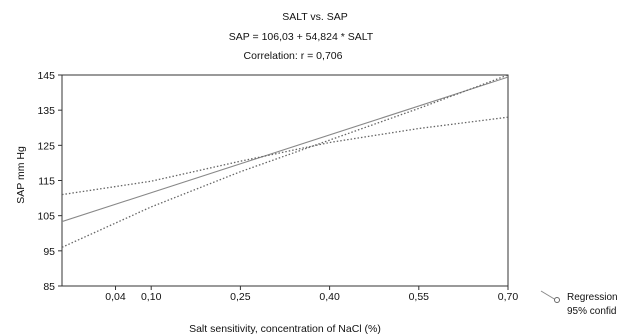 Image resolution: width=630 pixels, height=336 pixels. I want to click on y-axis-ticks: 85 95 105 115 125 135 145, so click(49, 181).